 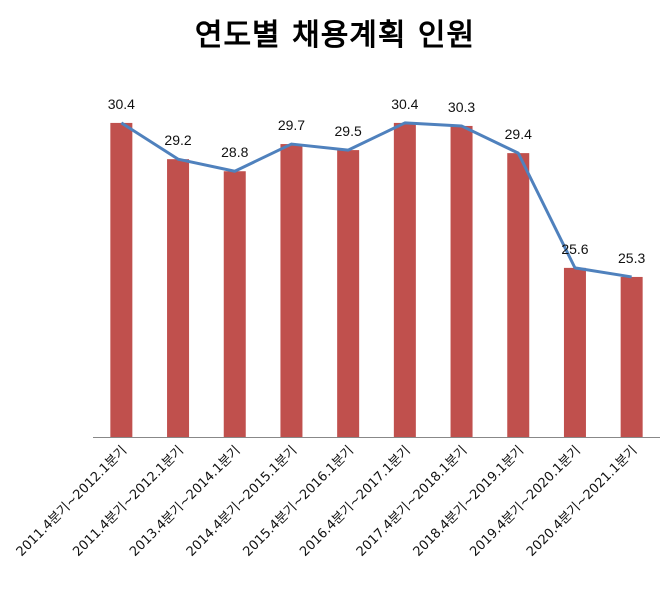 I want to click on x-tick-label: 2014.4분기~2015.1분기, so click(x=242, y=501).